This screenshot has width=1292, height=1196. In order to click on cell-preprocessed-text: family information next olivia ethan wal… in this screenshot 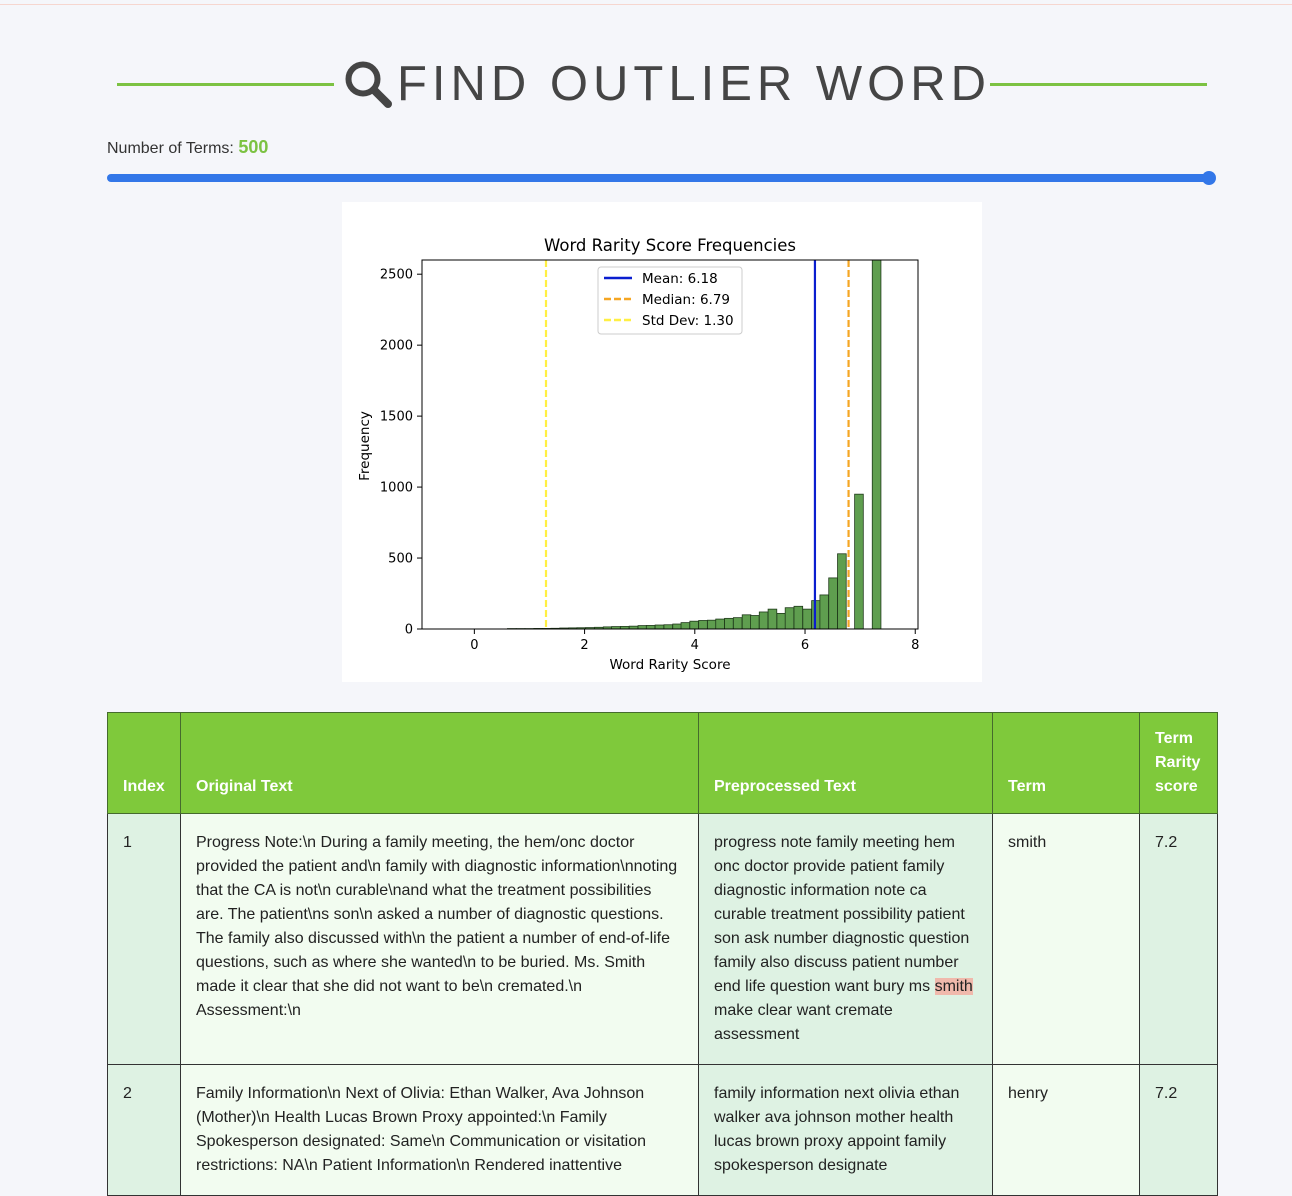, I will do `click(846, 1130)`.